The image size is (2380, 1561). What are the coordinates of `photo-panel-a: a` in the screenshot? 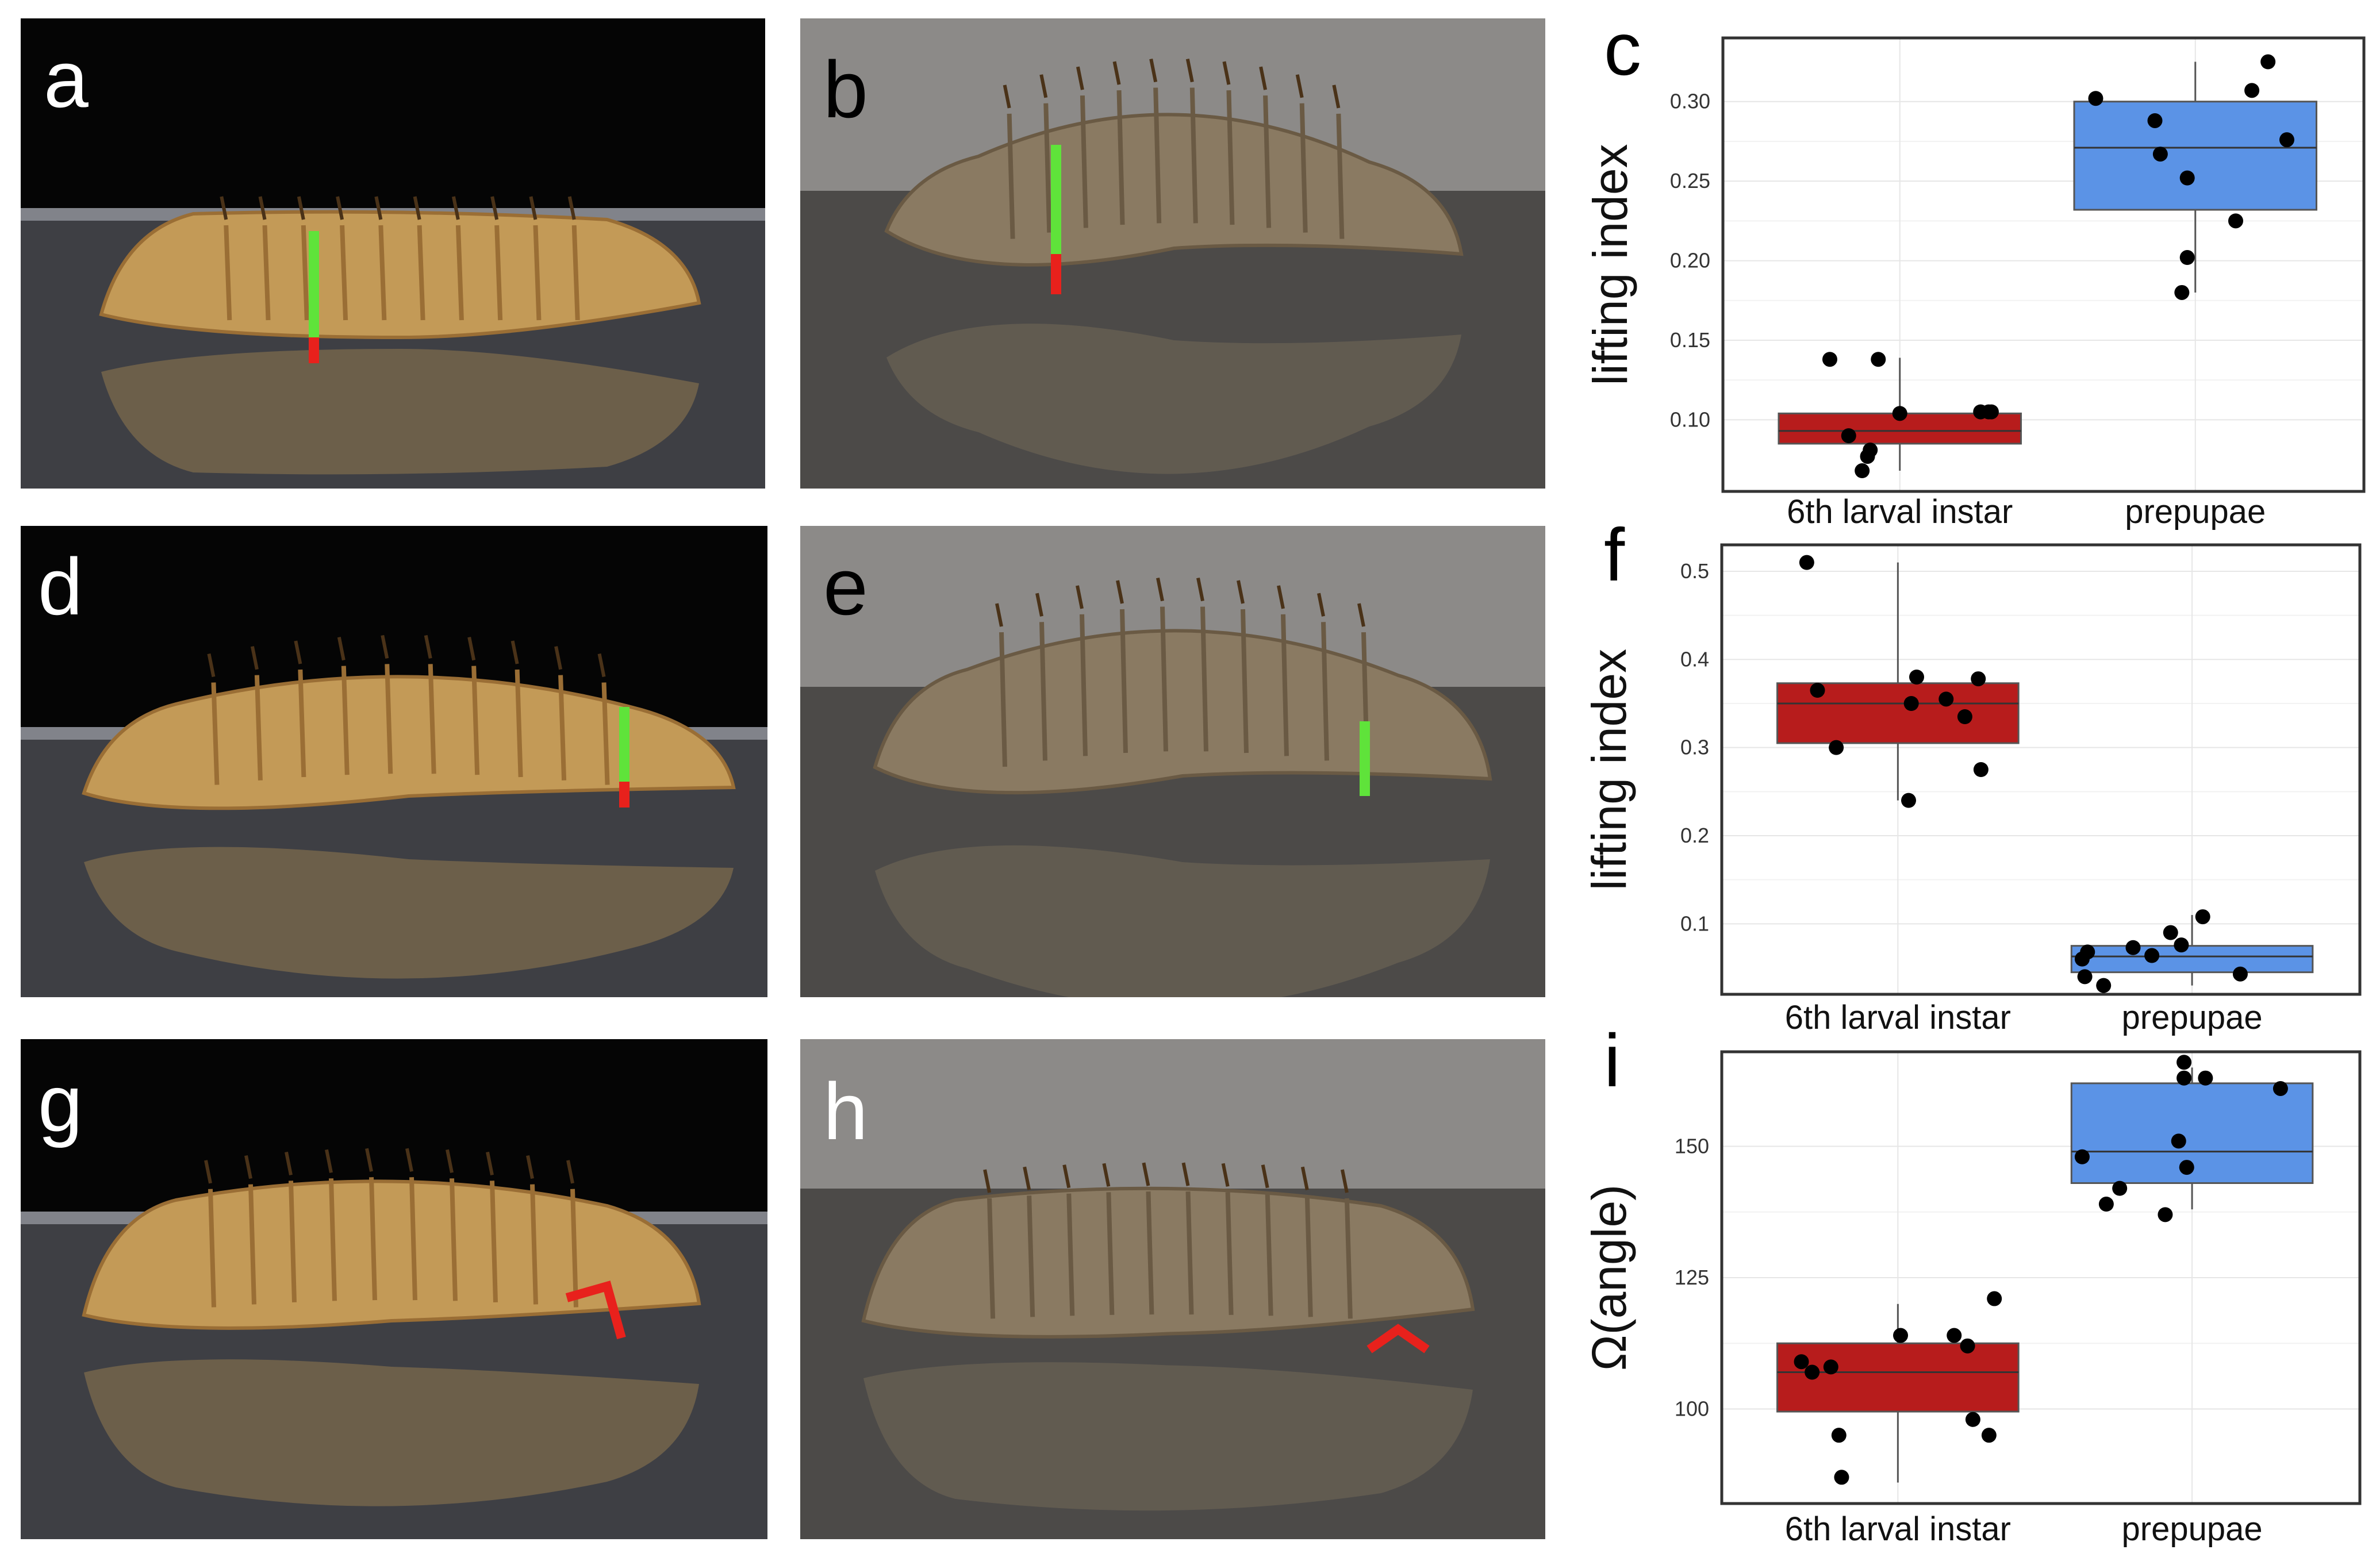 It's located at (393, 253).